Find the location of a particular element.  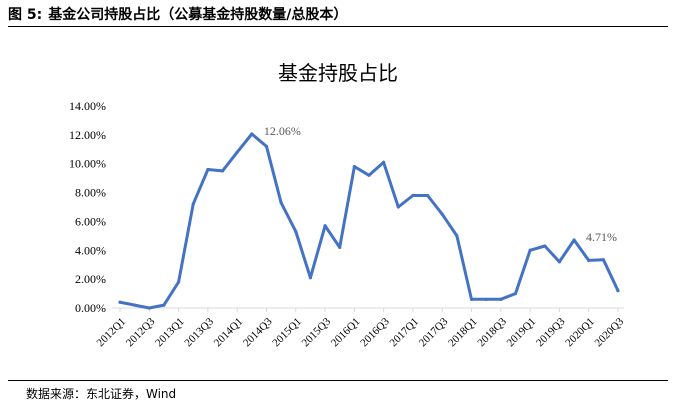

x-tick-label: 2014Q1 is located at coordinates (229, 333).